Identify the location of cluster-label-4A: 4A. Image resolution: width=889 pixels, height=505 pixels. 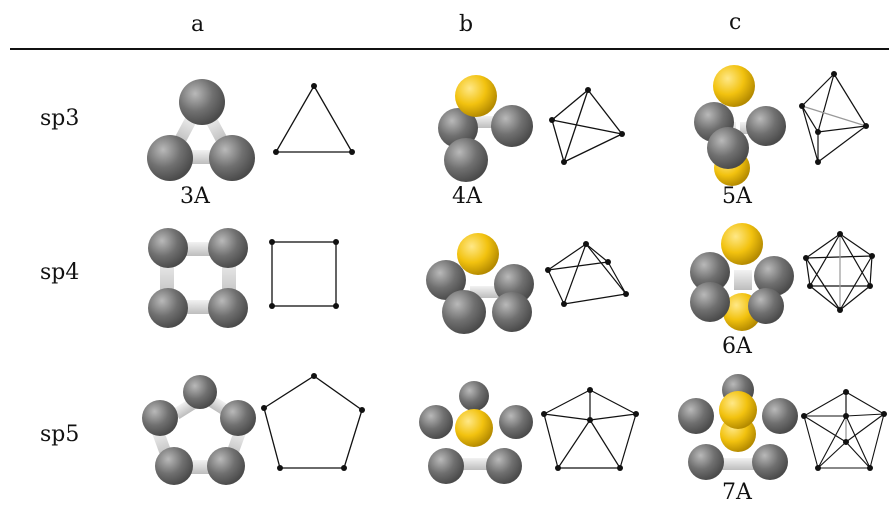
(467, 196).